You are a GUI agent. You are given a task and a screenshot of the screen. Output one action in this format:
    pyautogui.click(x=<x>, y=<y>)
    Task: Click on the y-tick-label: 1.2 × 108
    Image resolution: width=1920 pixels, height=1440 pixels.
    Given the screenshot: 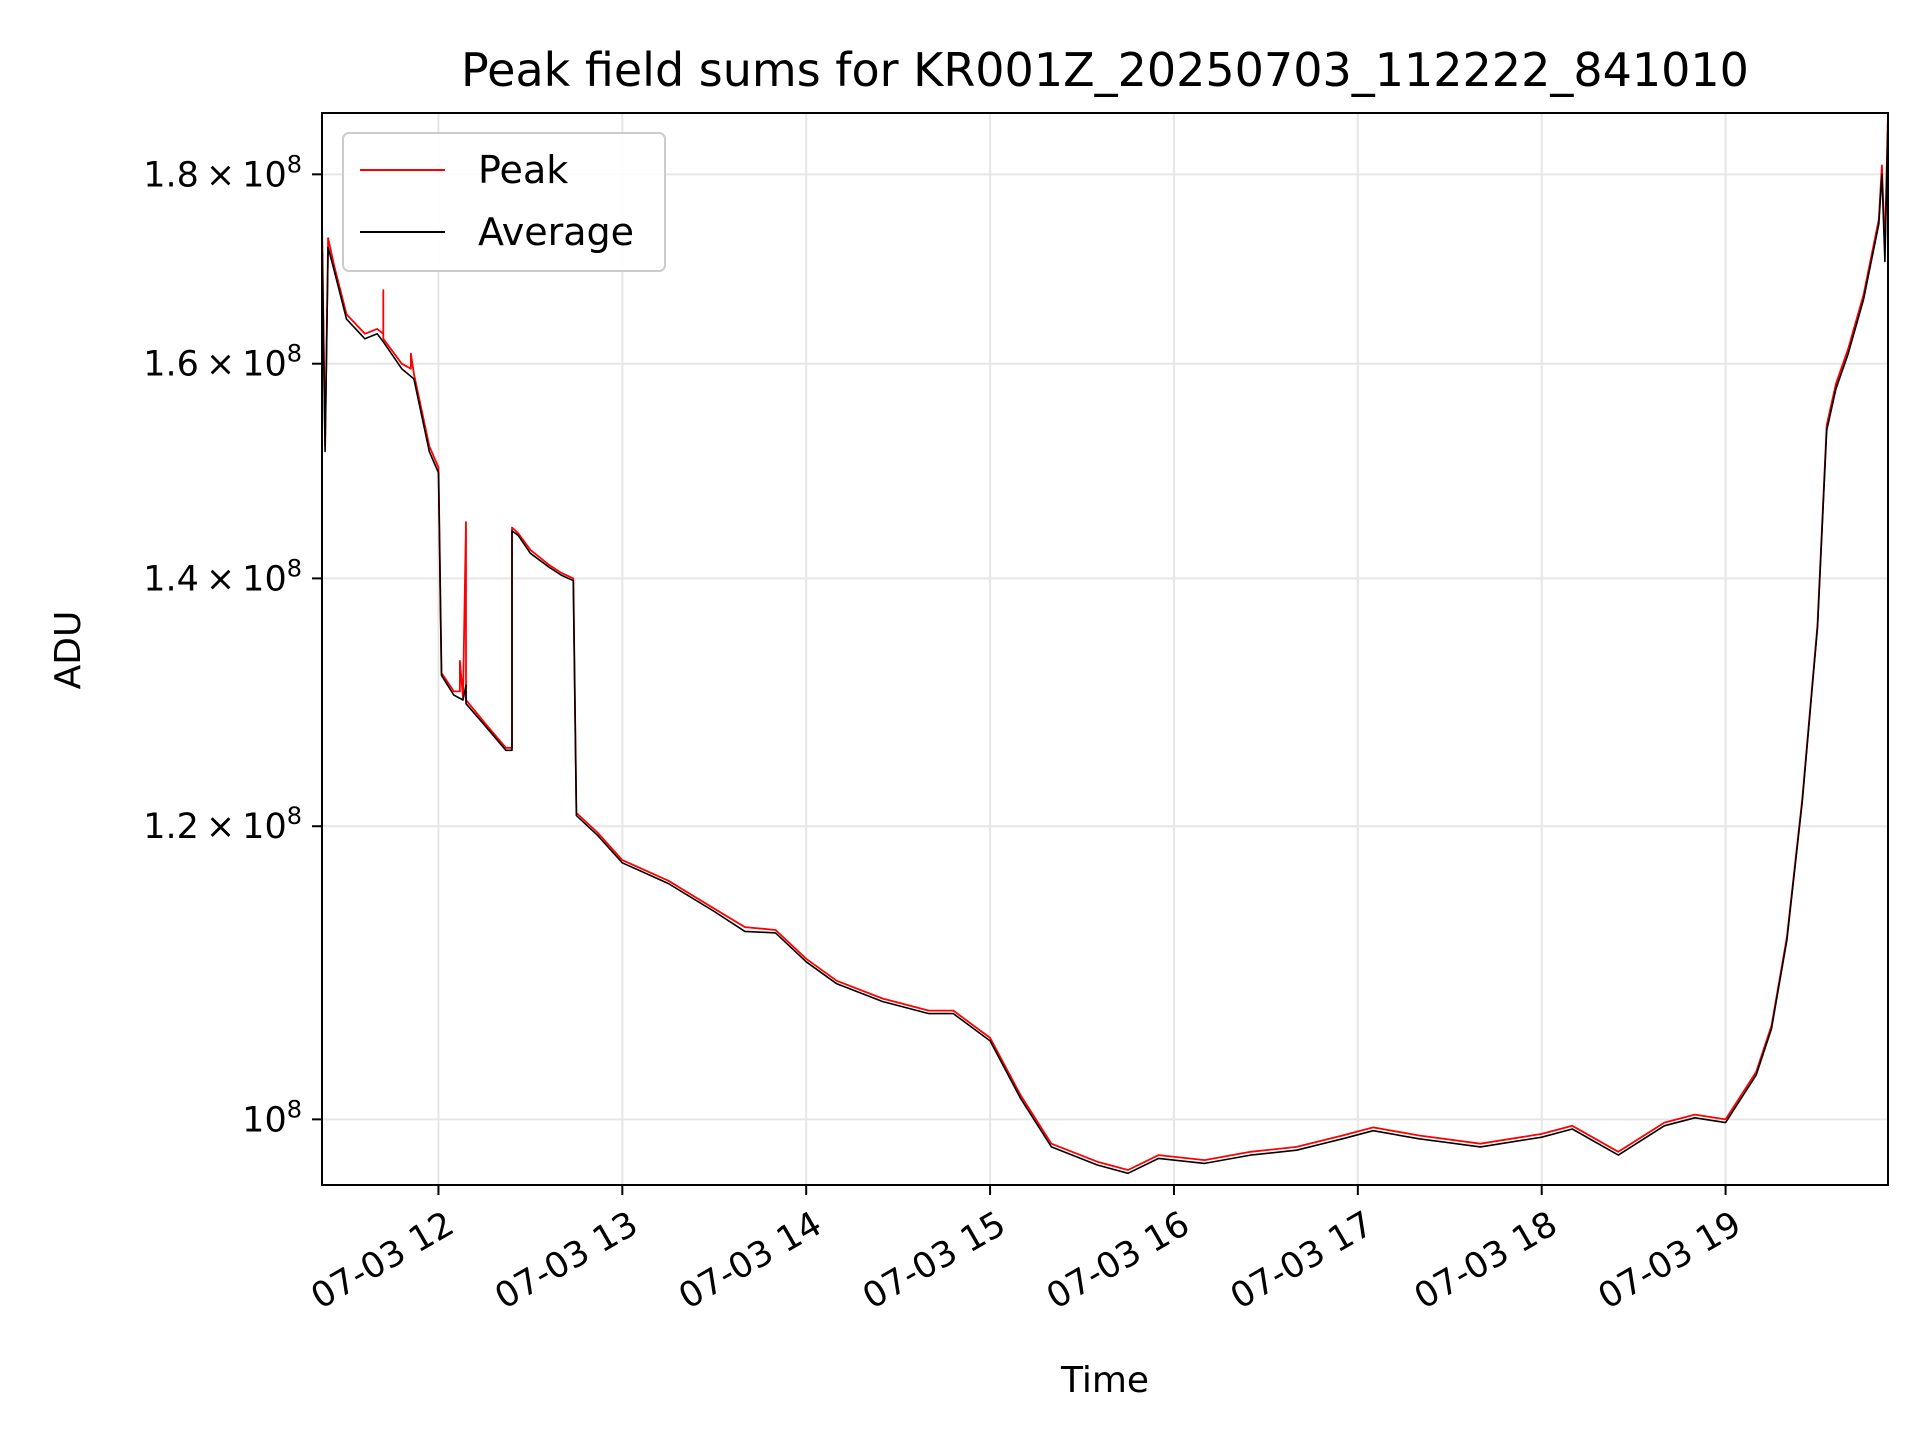 What is the action you would take?
    pyautogui.click(x=222, y=824)
    